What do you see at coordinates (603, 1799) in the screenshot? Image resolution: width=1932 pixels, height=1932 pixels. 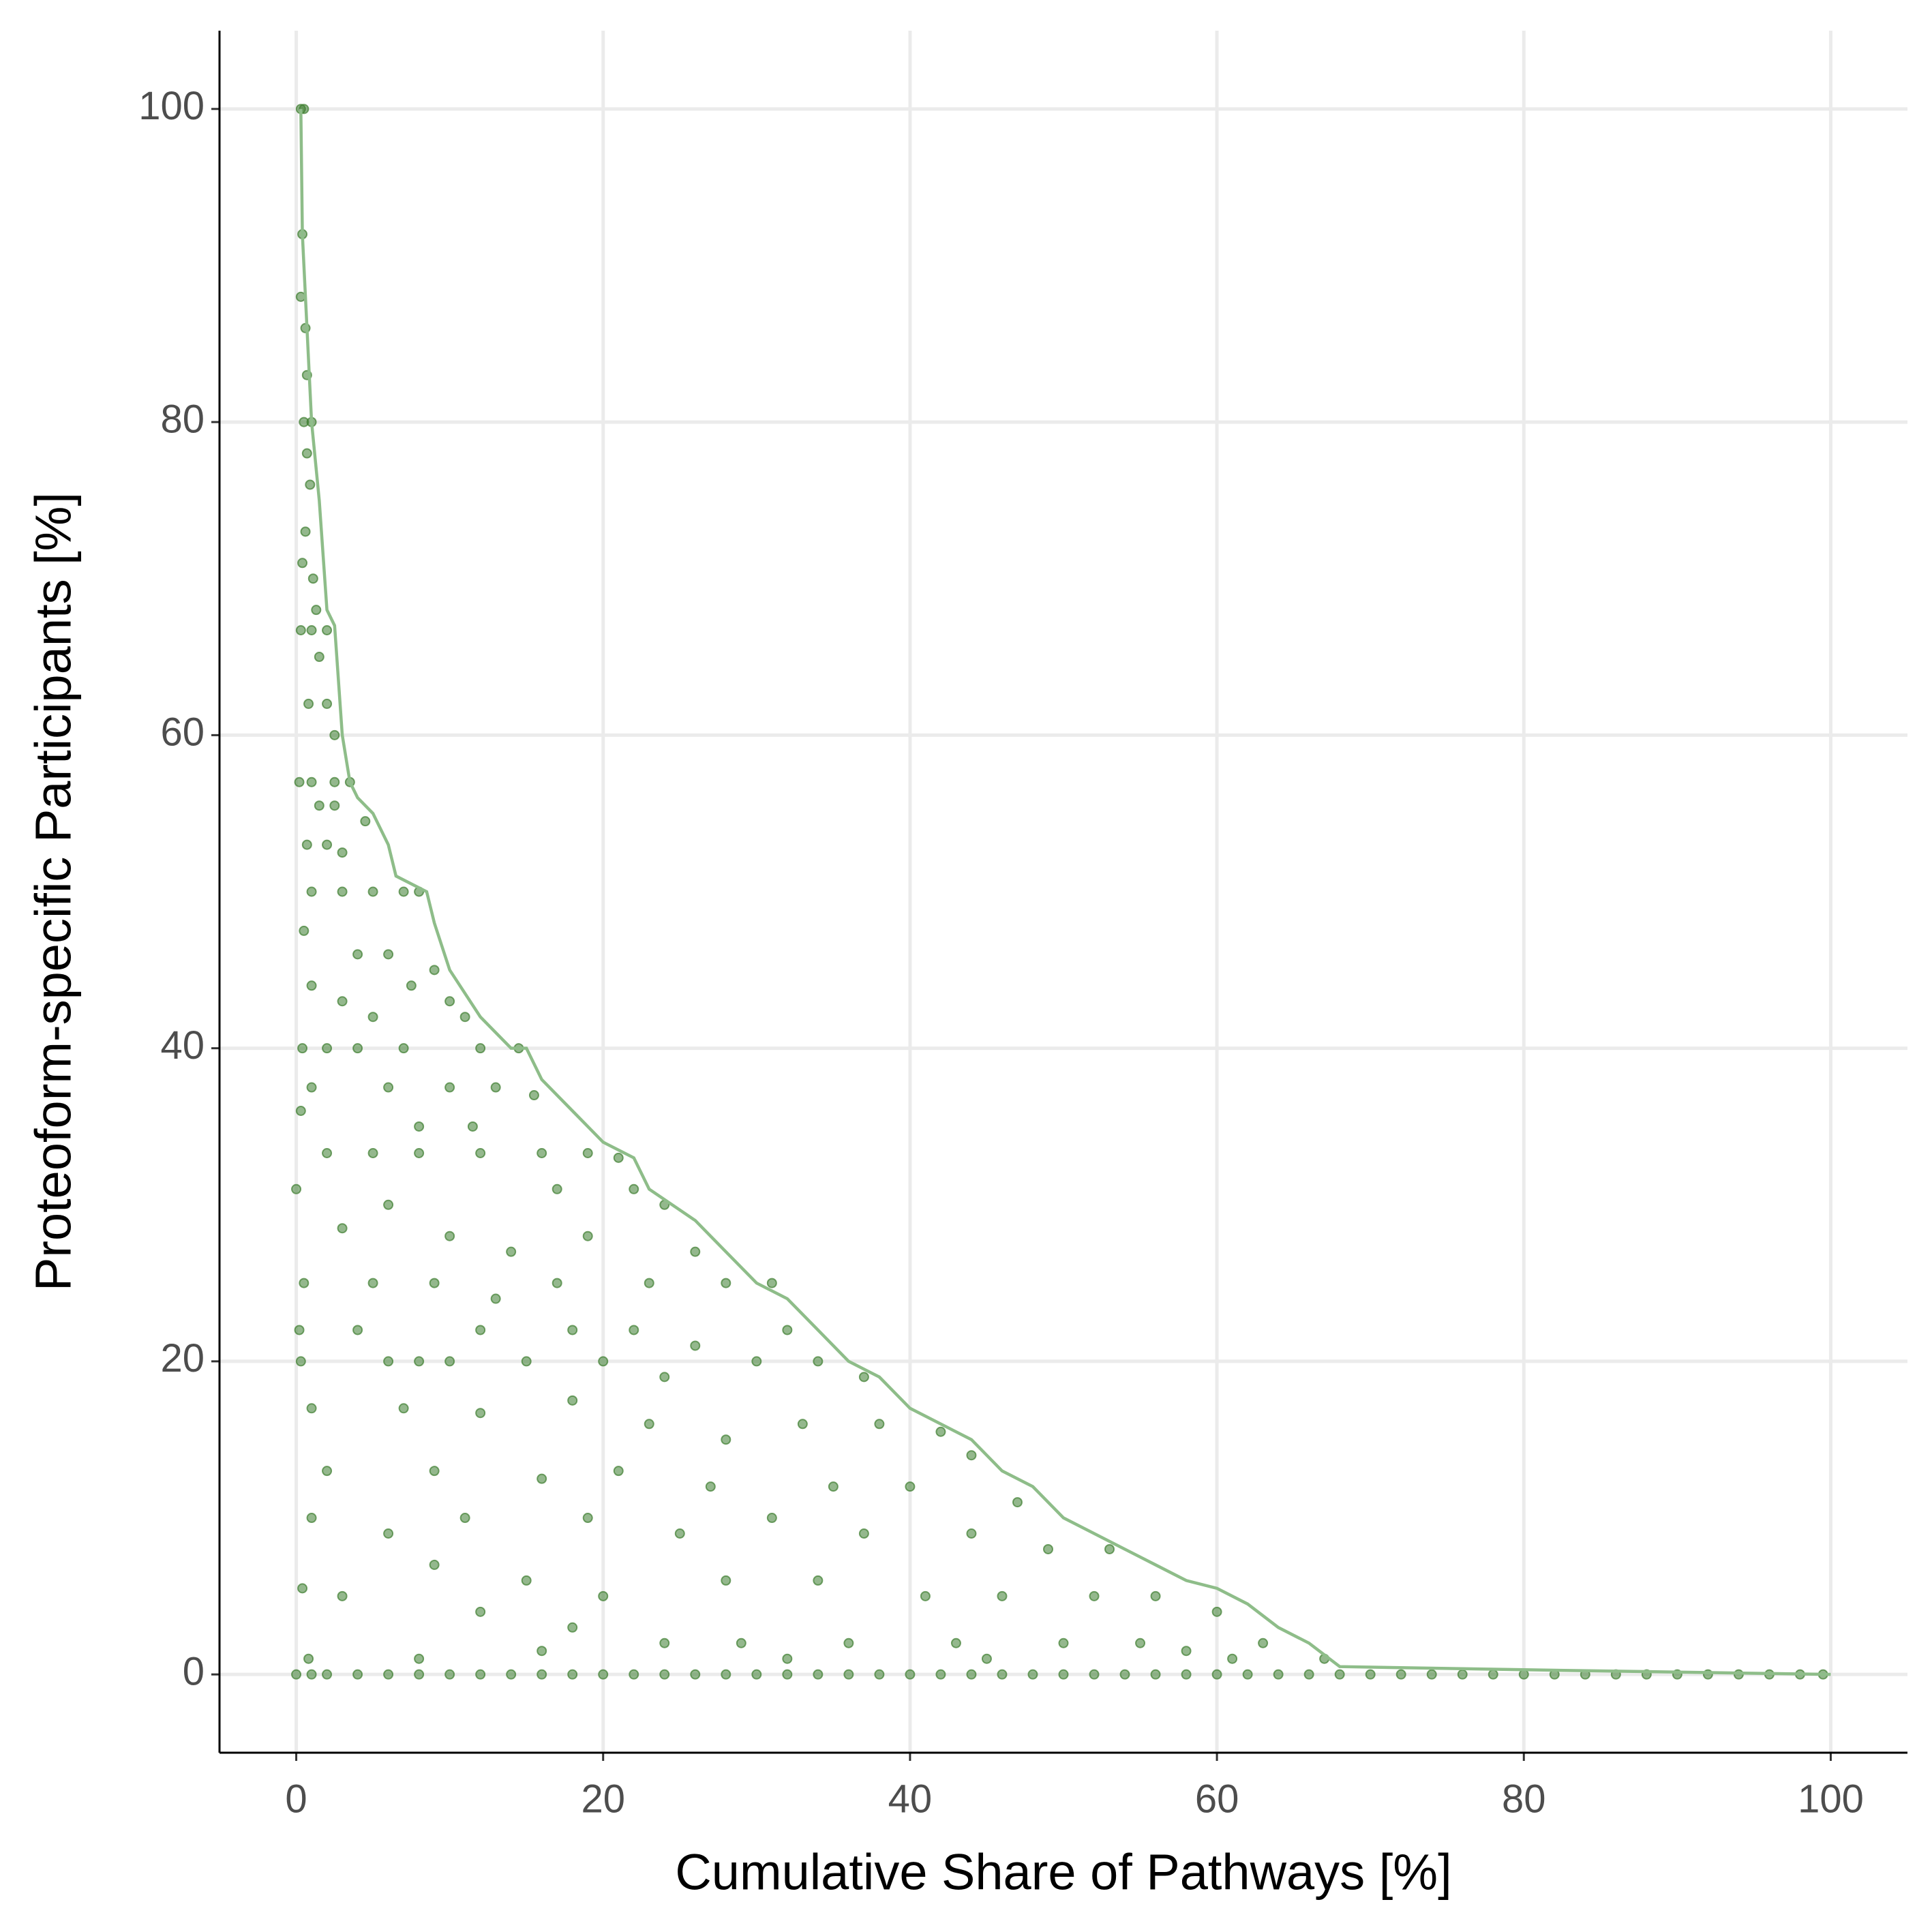 I see `x-tick-label: 20` at bounding box center [603, 1799].